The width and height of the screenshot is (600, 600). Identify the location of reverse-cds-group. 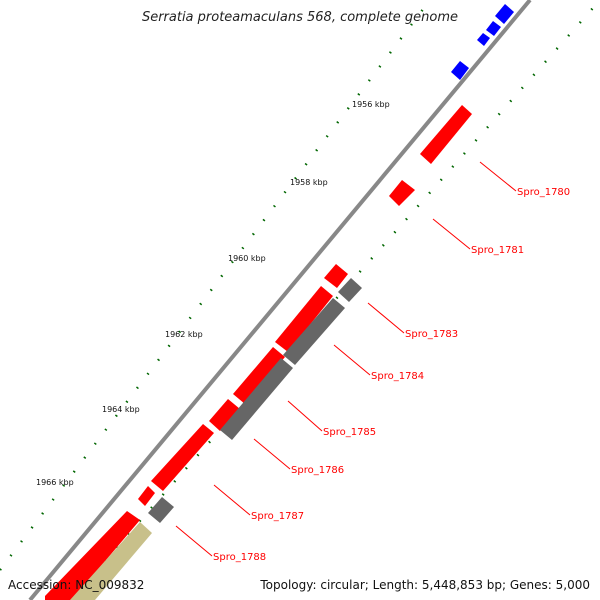
(255, 400).